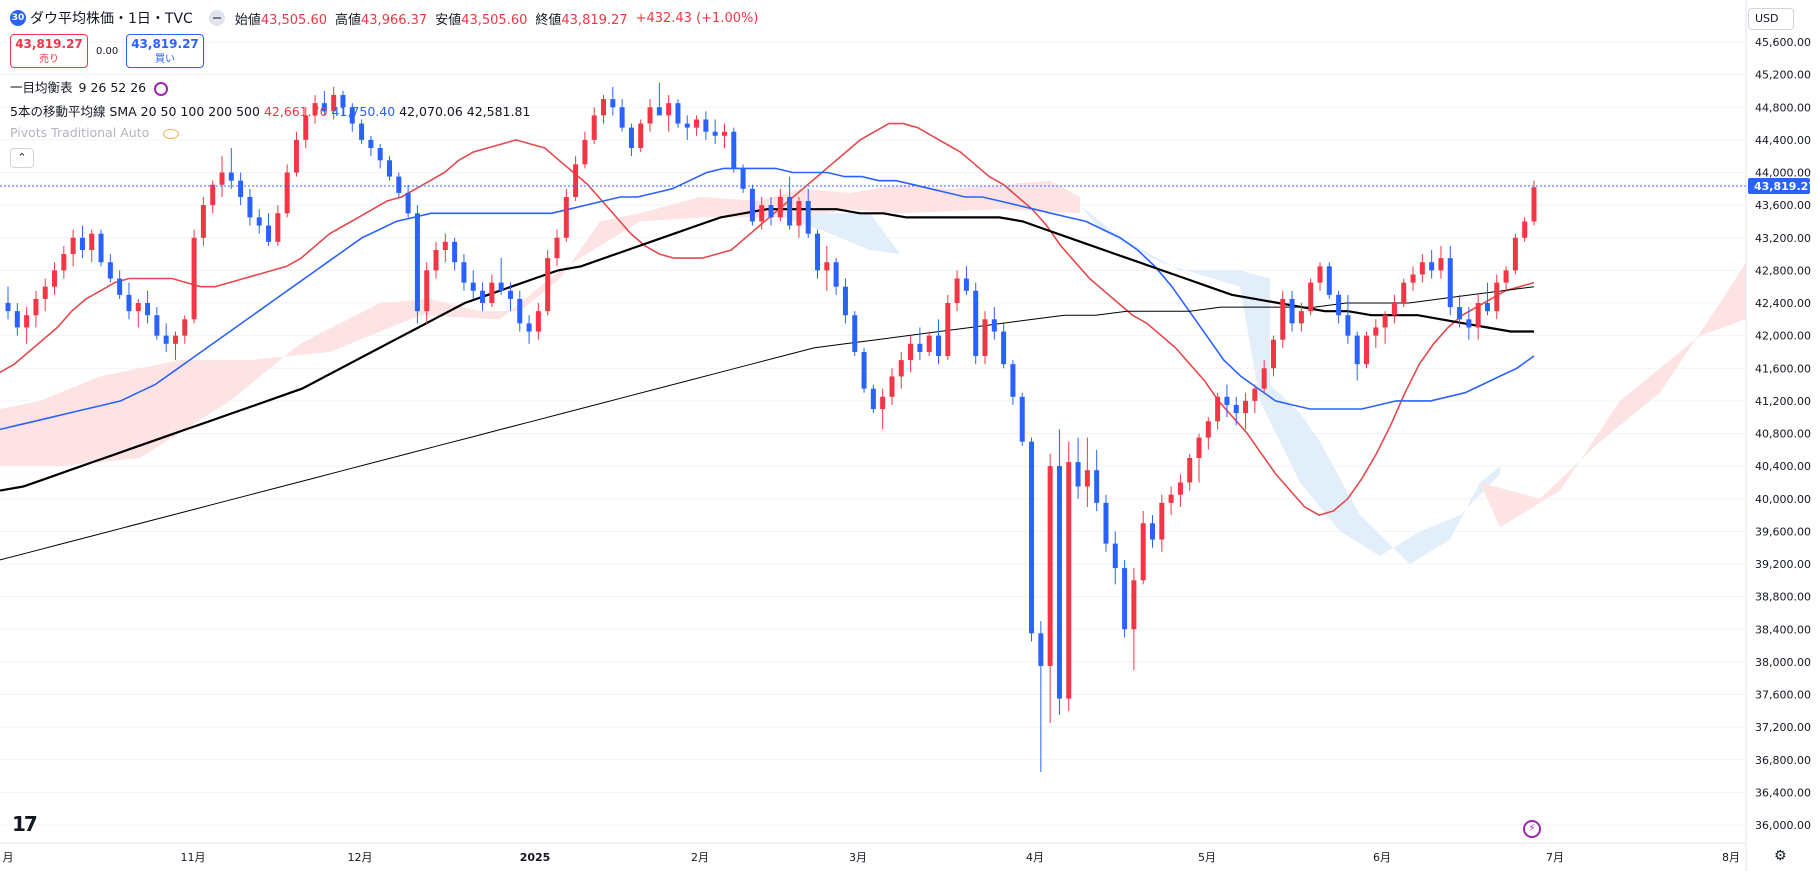  I want to click on y-tick-label: 41,200.00, so click(1783, 401).